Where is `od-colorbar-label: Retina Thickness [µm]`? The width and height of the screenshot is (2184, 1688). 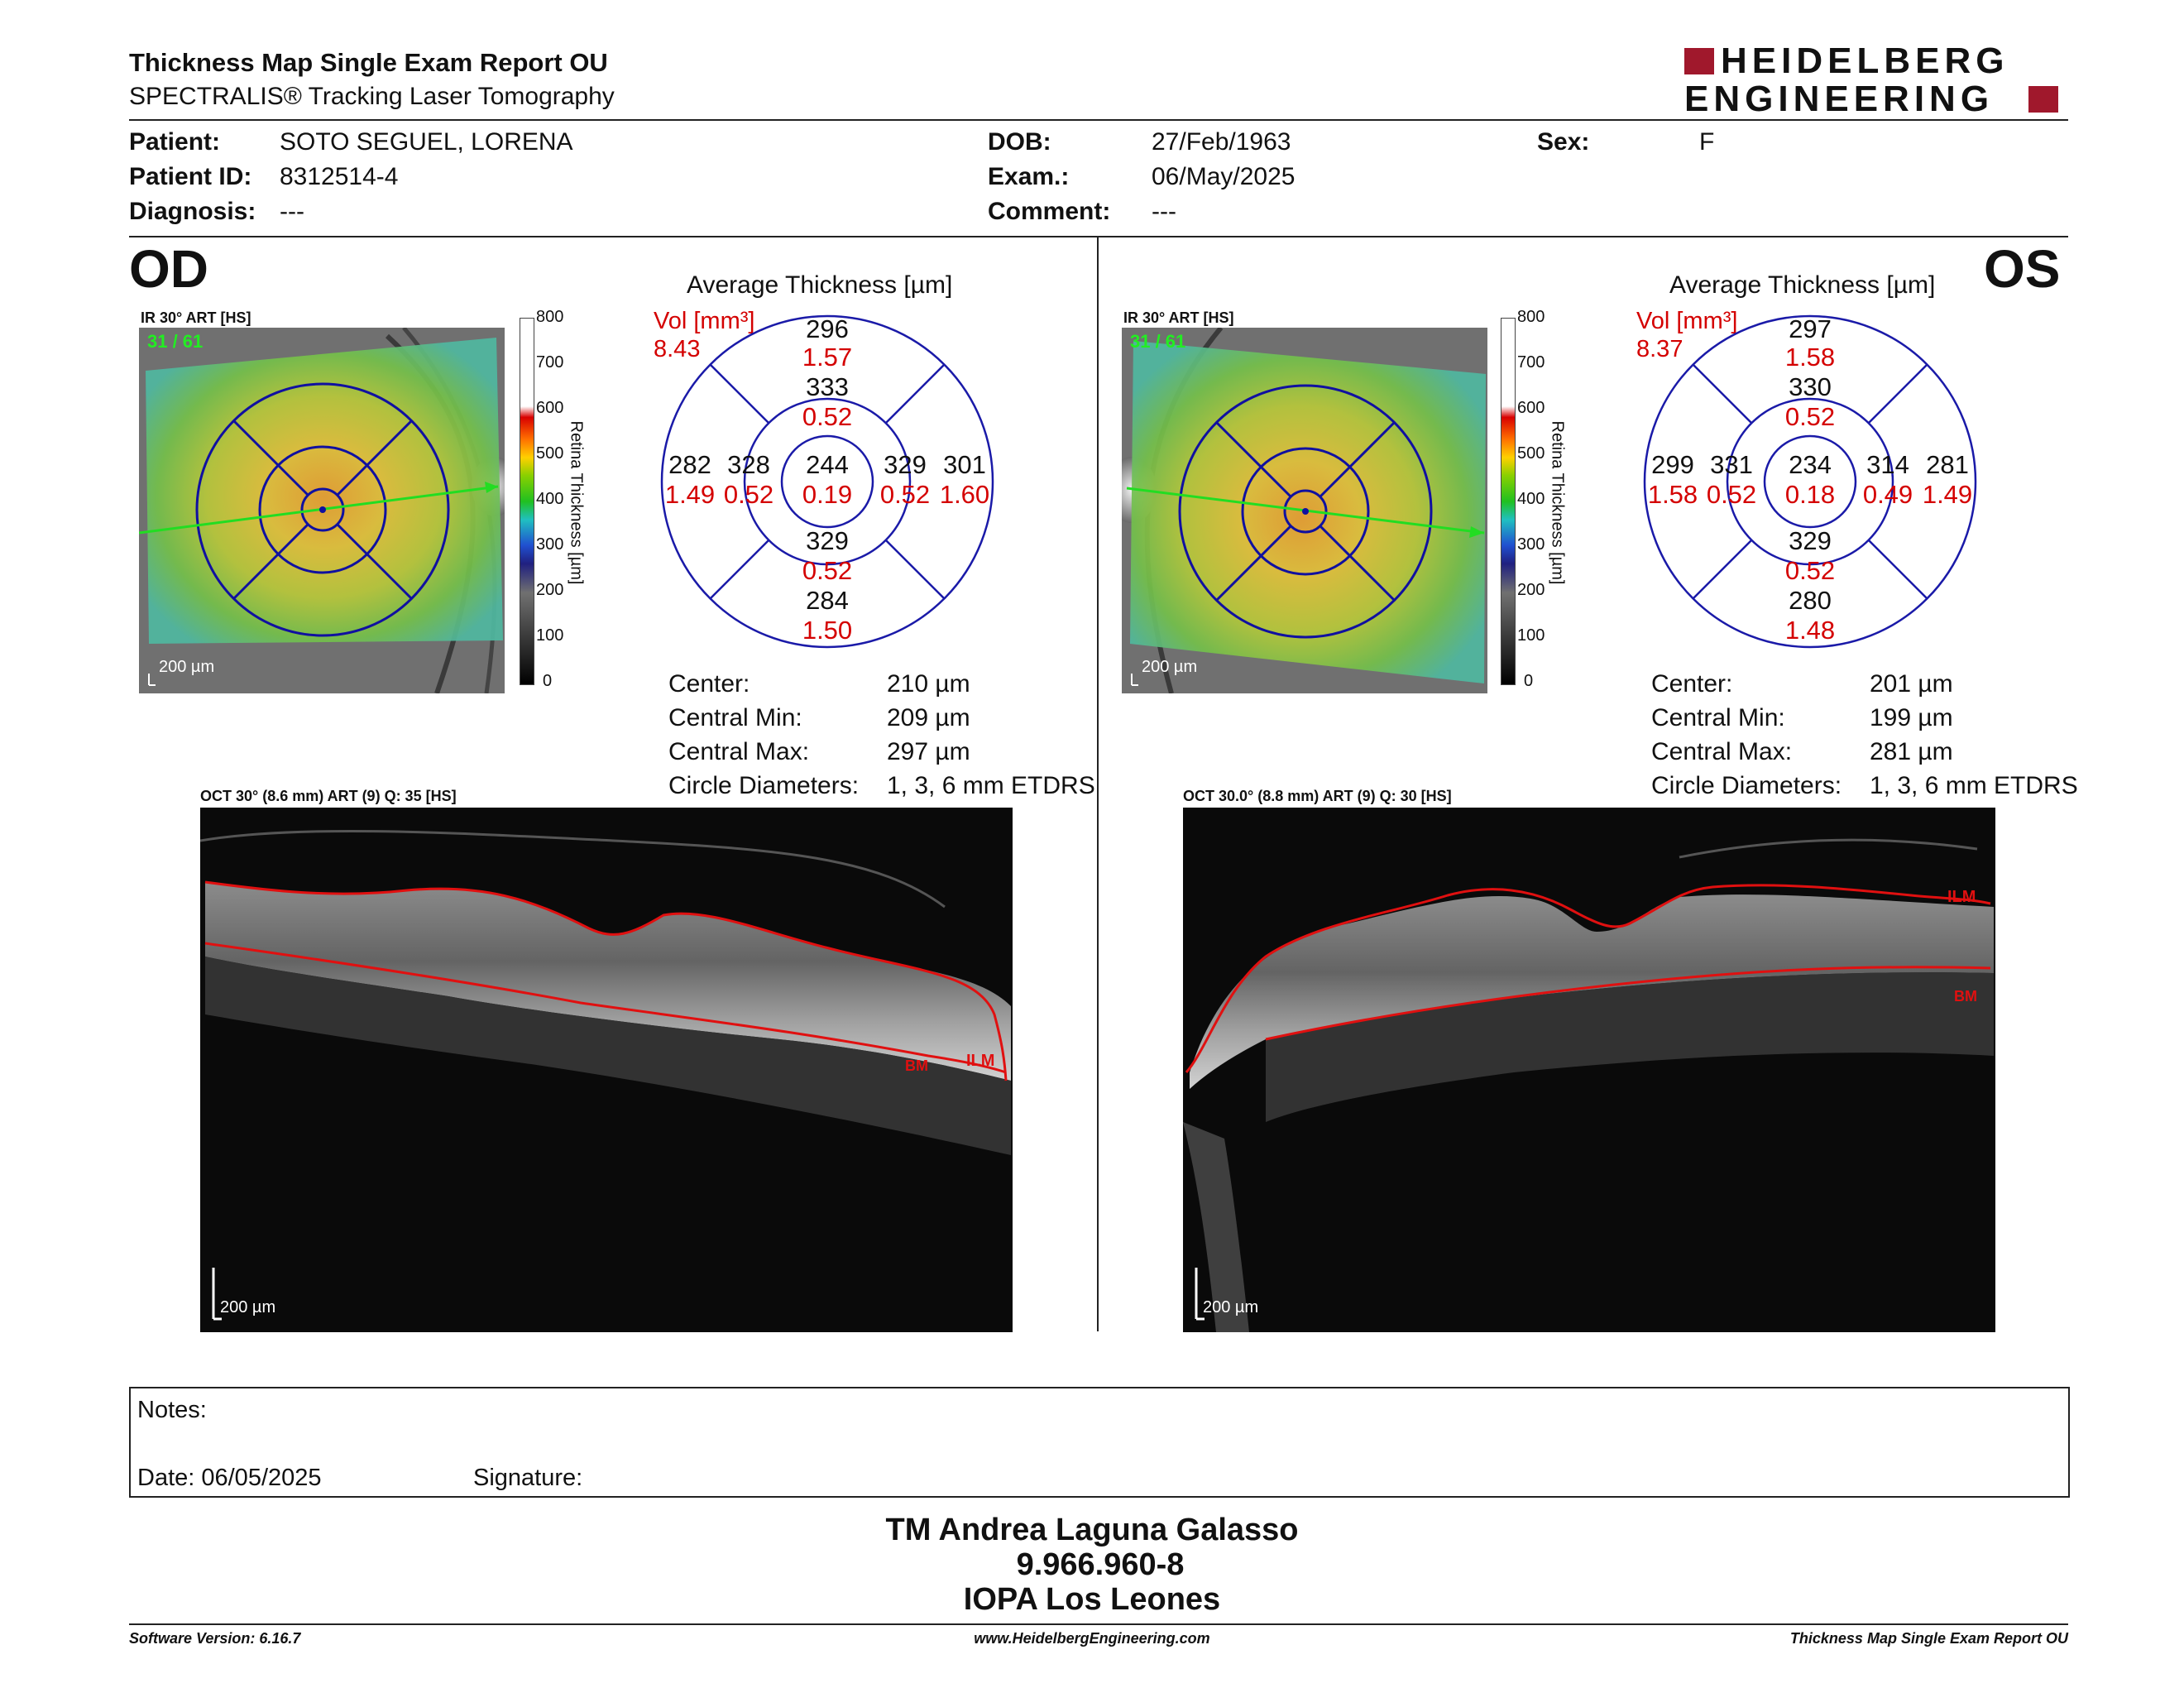
od-colorbar-label: Retina Thickness [µm] is located at coordinates (576, 502).